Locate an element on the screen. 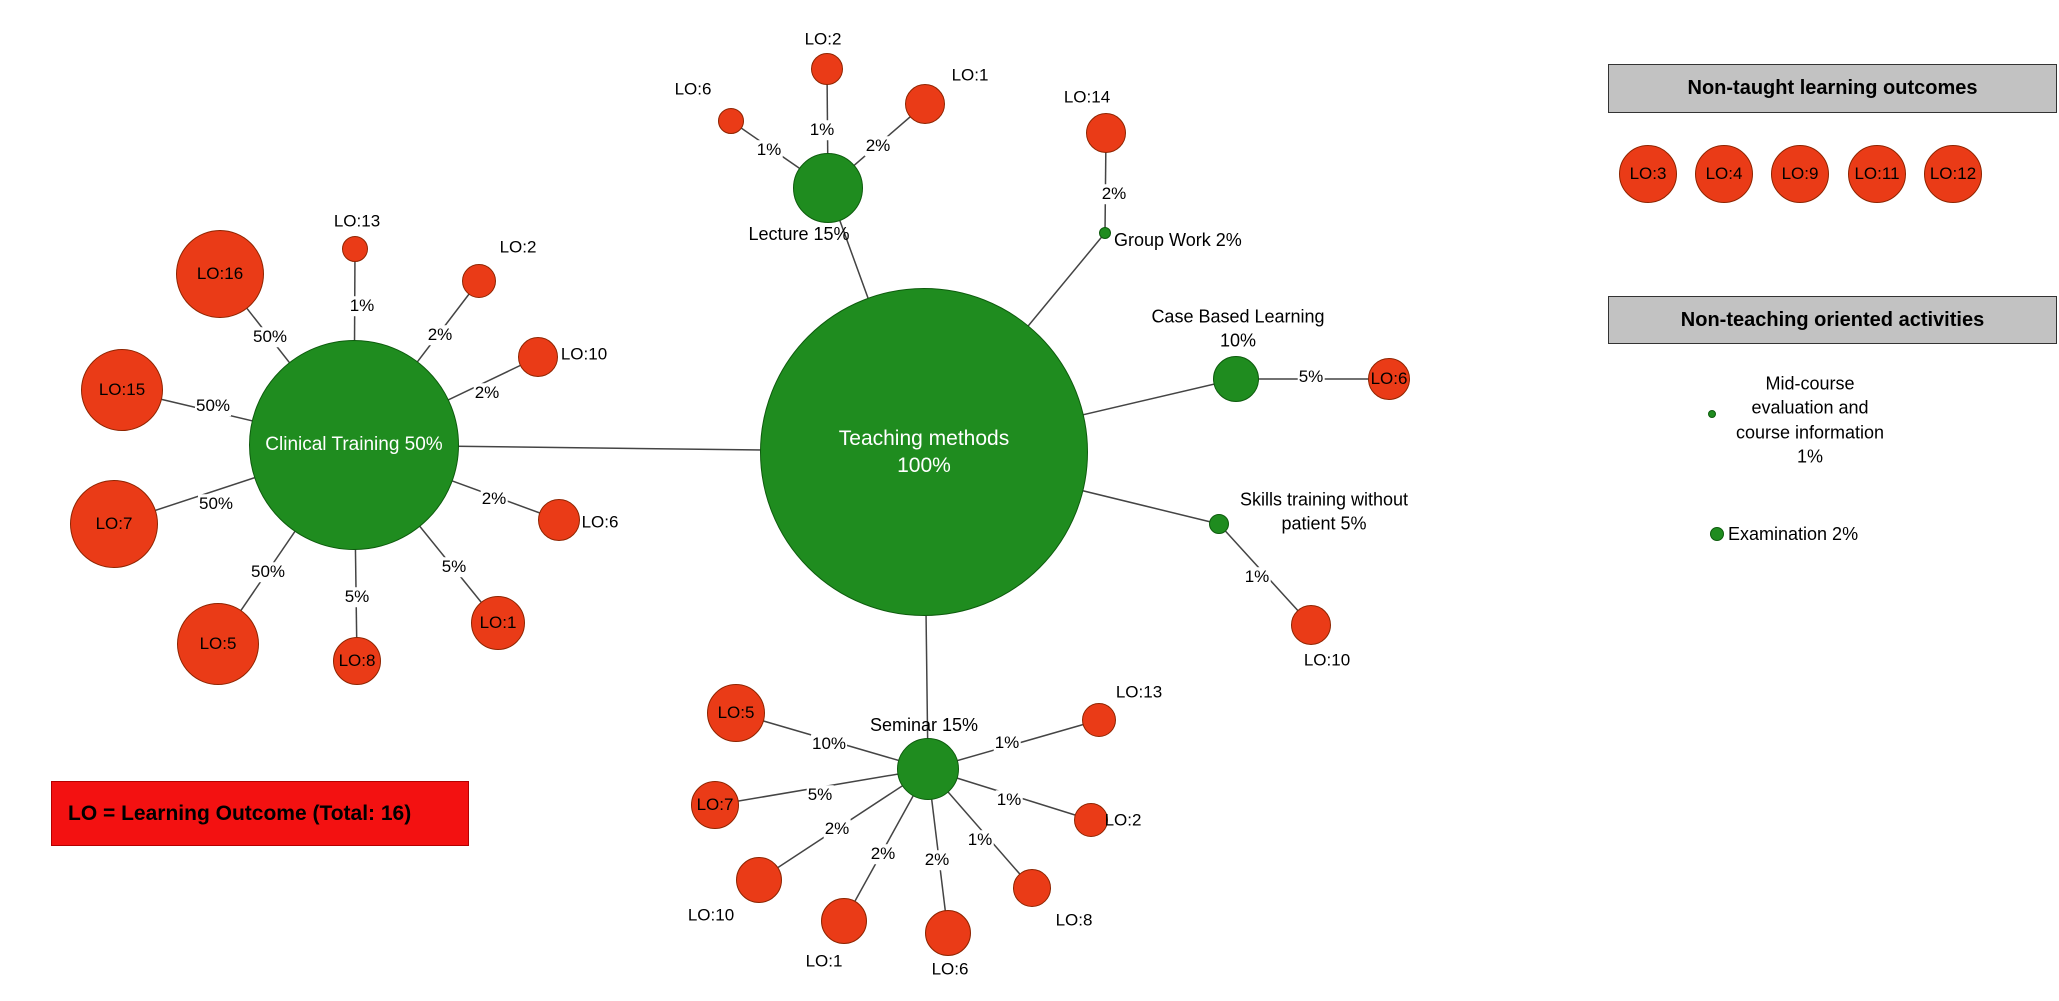  group-work-sat-lo14-pct: 2% is located at coordinates (1114, 194).